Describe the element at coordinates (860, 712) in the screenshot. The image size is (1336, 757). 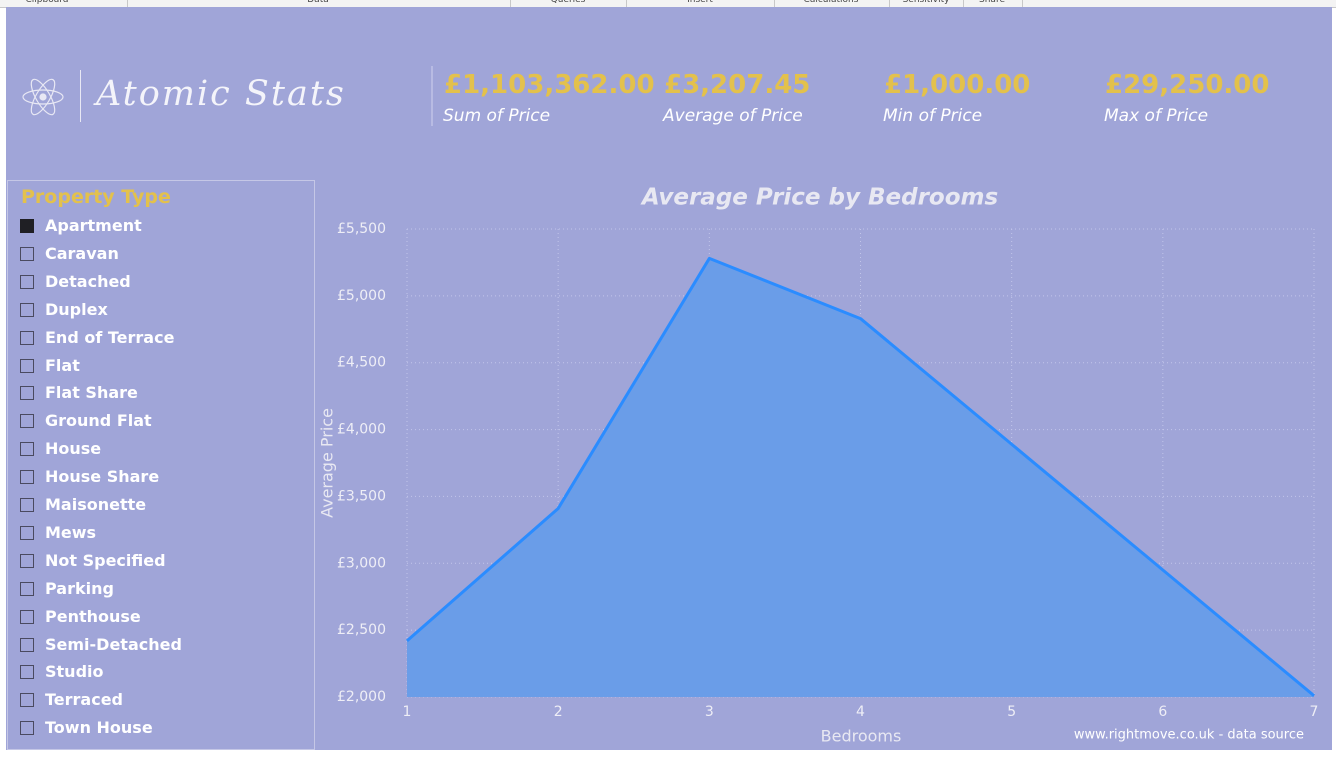
I see `x-tick-label: 4` at that location.